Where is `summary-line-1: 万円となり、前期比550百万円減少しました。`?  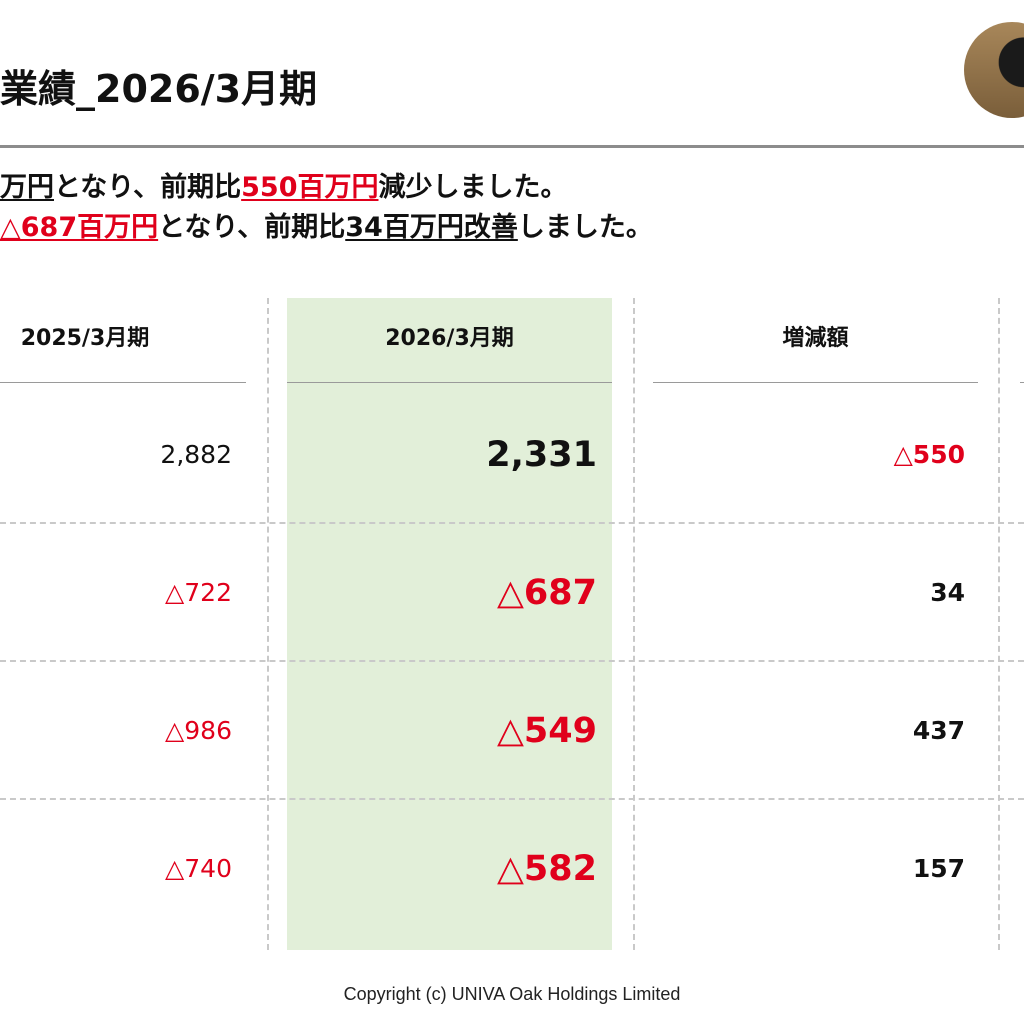
summary-line-1: 万円となり、前期比550百万円減少しました。 is located at coordinates (326, 188).